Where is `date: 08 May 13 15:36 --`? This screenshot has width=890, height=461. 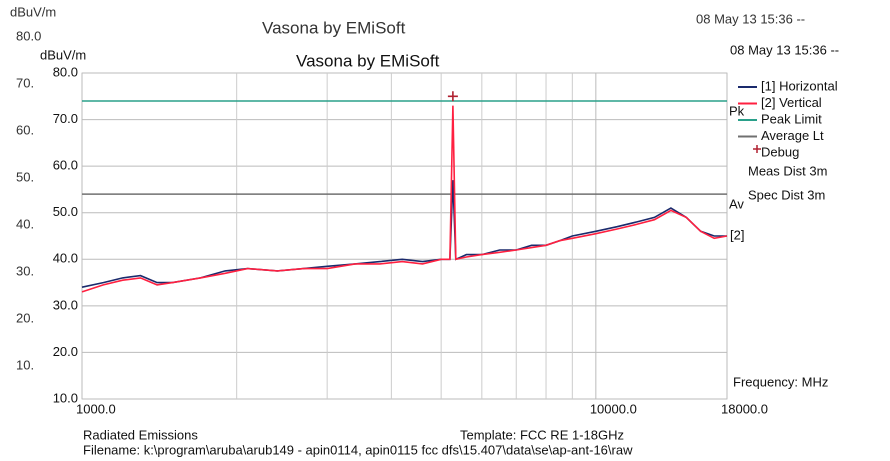 date: 08 May 13 15:36 -- is located at coordinates (784, 49).